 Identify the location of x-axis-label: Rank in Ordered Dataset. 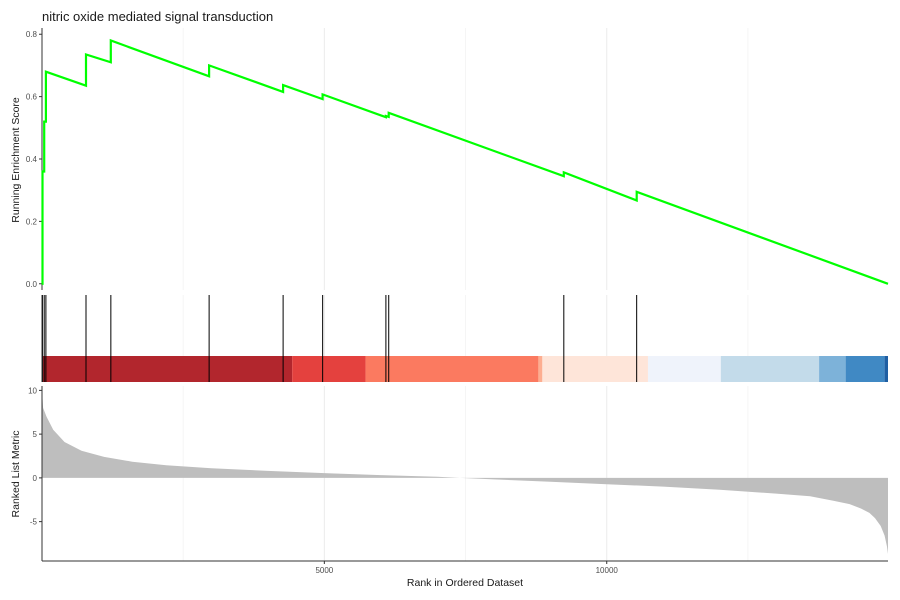
(465, 583).